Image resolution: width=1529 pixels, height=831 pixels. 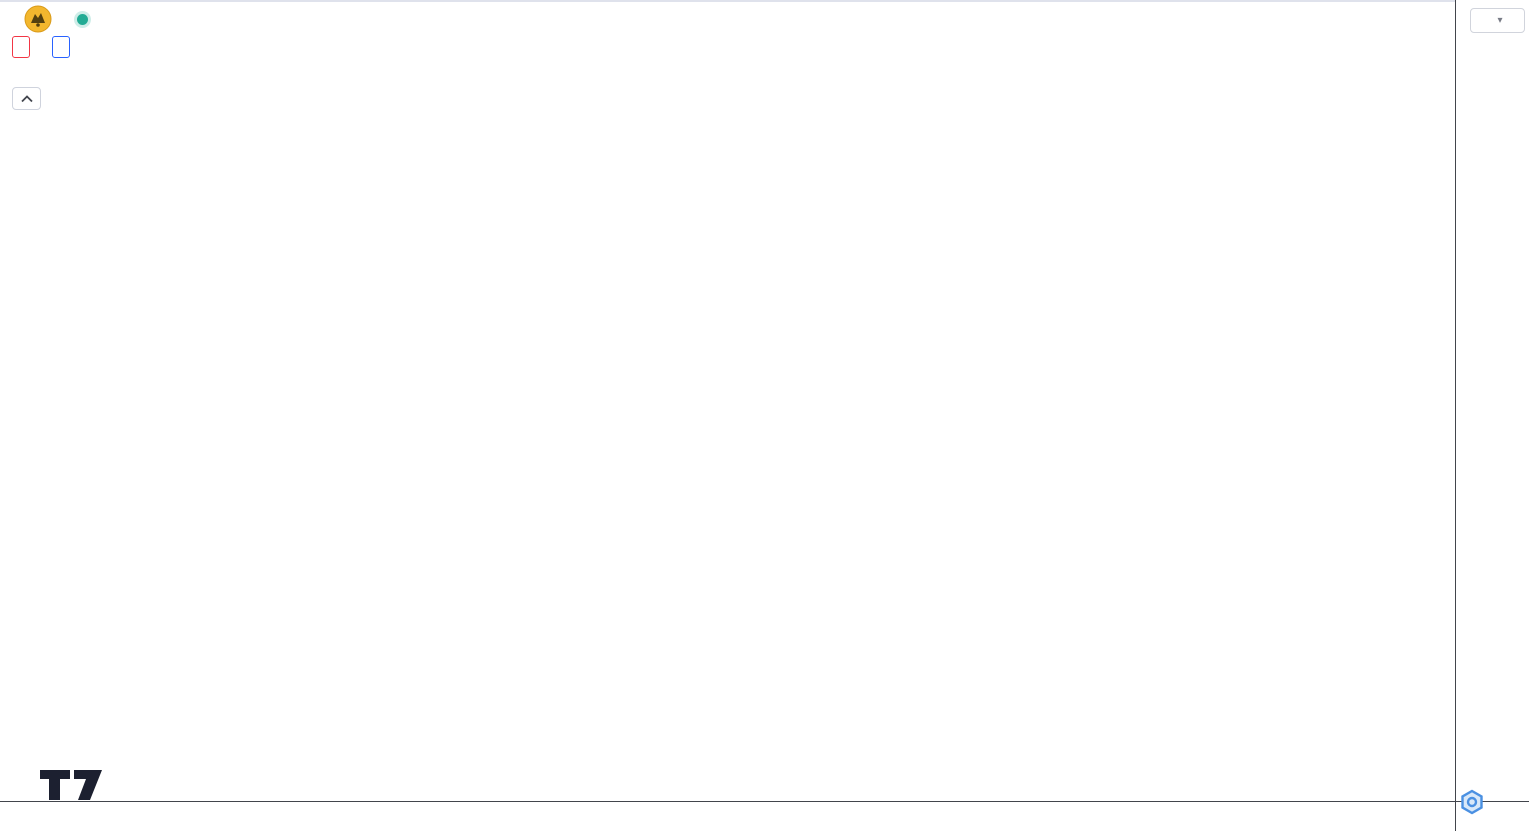 I want to click on collapse-legend-button, so click(x=26, y=98).